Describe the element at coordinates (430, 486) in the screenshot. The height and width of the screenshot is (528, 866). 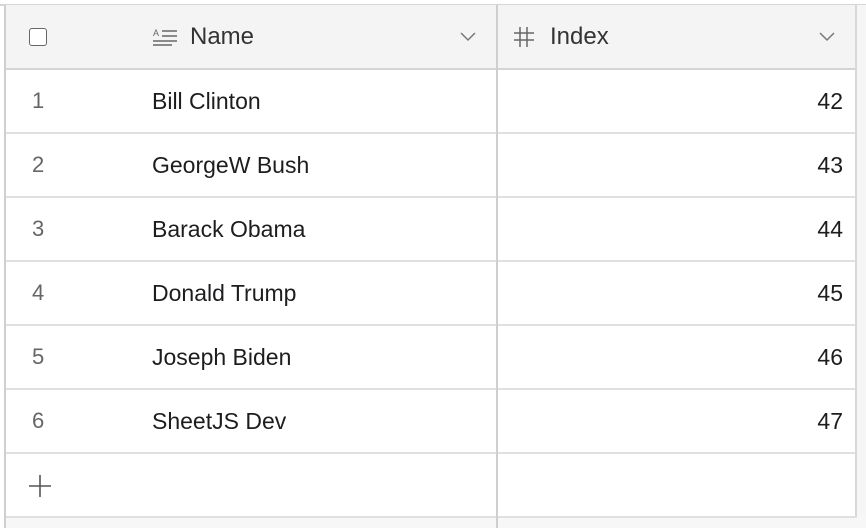
I see `add-row` at that location.